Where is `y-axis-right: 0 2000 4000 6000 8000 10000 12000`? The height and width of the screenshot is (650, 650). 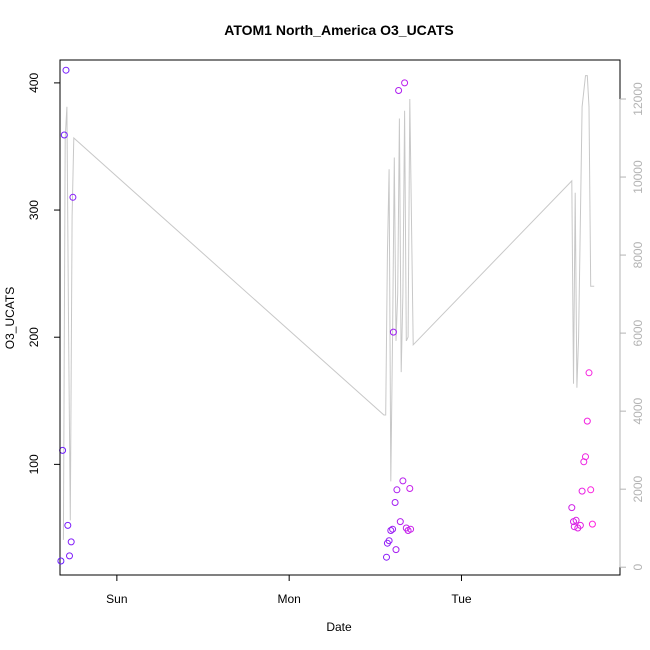
y-axis-right: 0 2000 4000 6000 8000 10000 12000 is located at coordinates (632, 326).